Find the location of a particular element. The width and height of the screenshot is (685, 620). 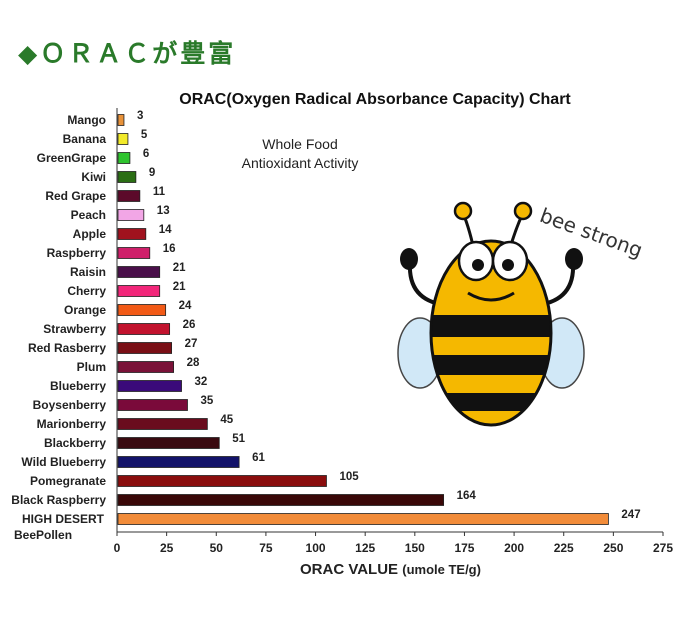

bar-value-label: 28 is located at coordinates (193, 363).